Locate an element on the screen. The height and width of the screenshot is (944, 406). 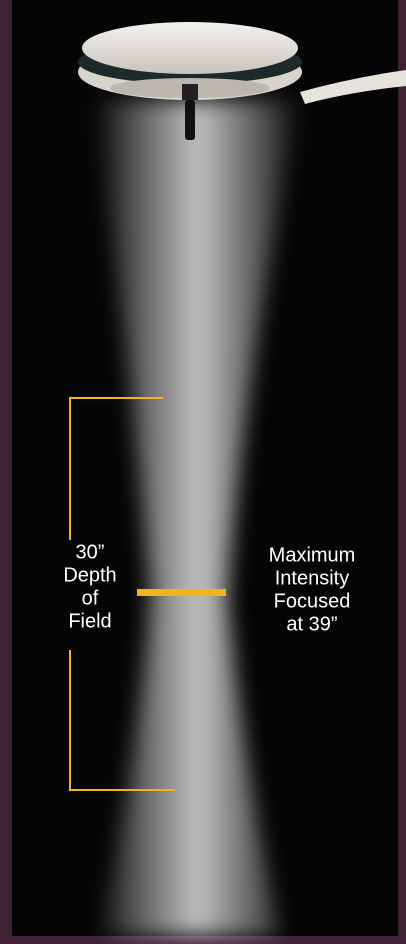
depth-label: Depth is located at coordinates (89, 575).